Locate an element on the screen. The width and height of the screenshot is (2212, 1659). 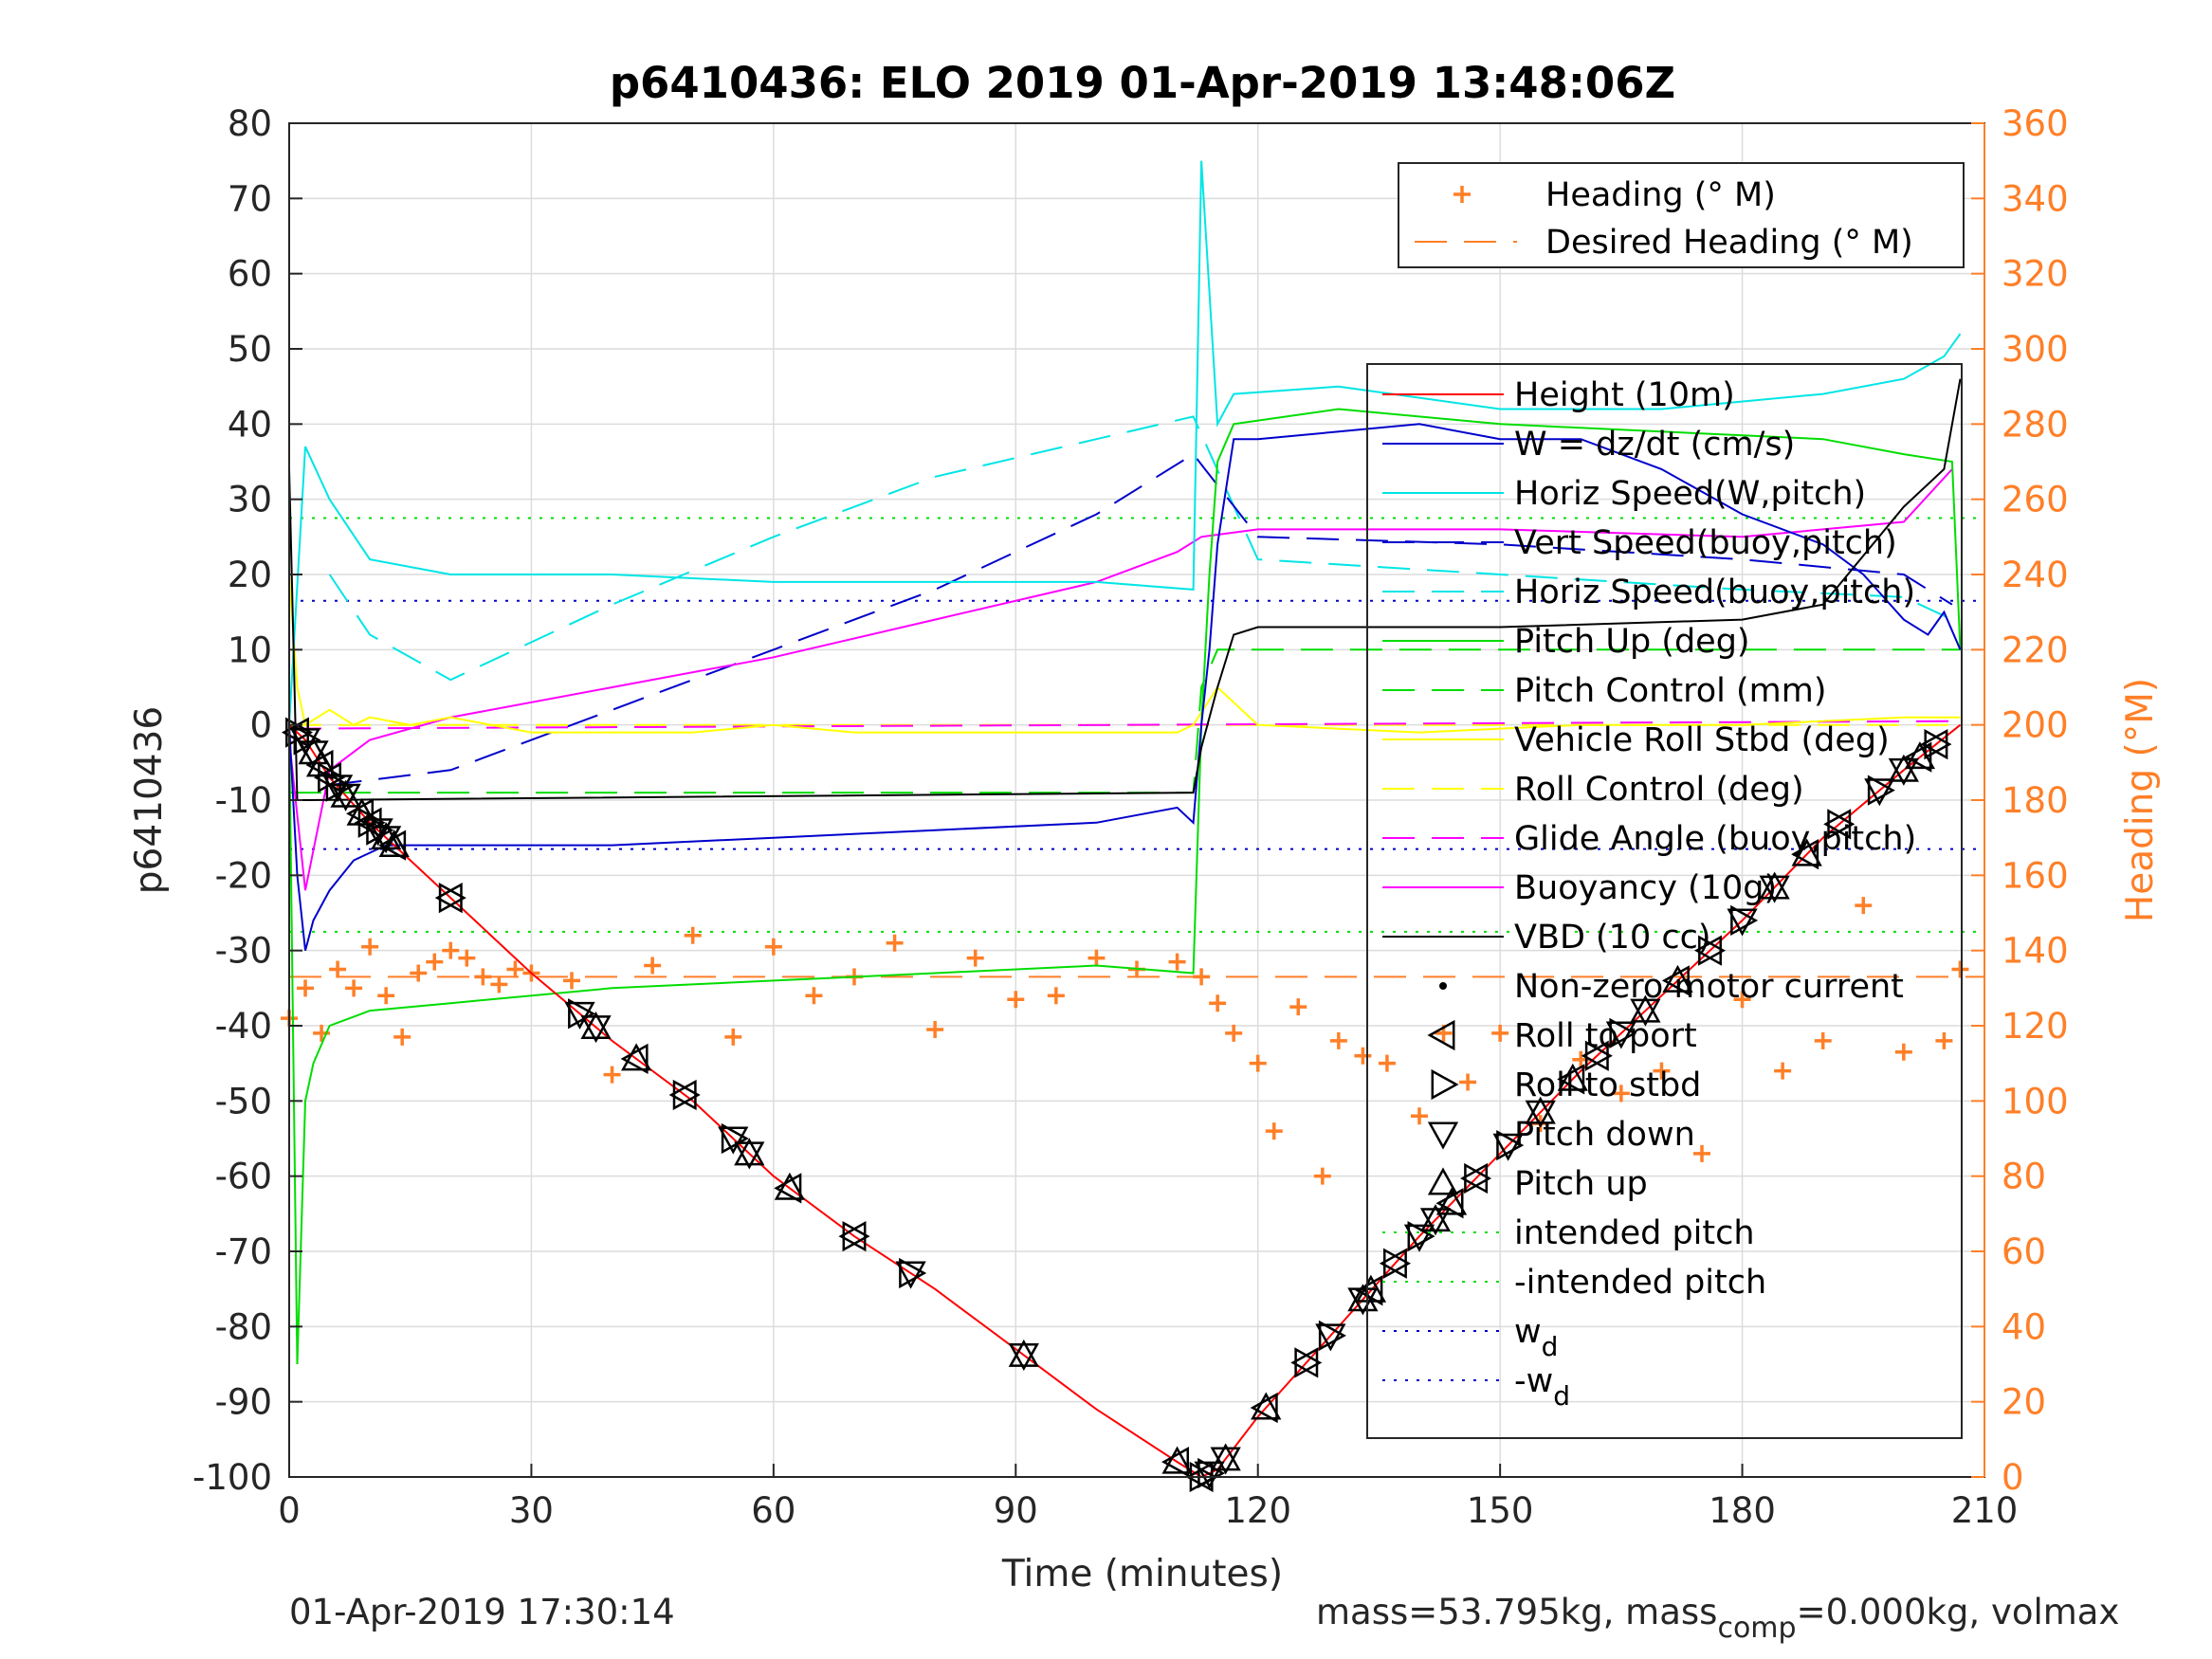
legend-heading-label: Heading (° M) is located at coordinates (1660, 195).